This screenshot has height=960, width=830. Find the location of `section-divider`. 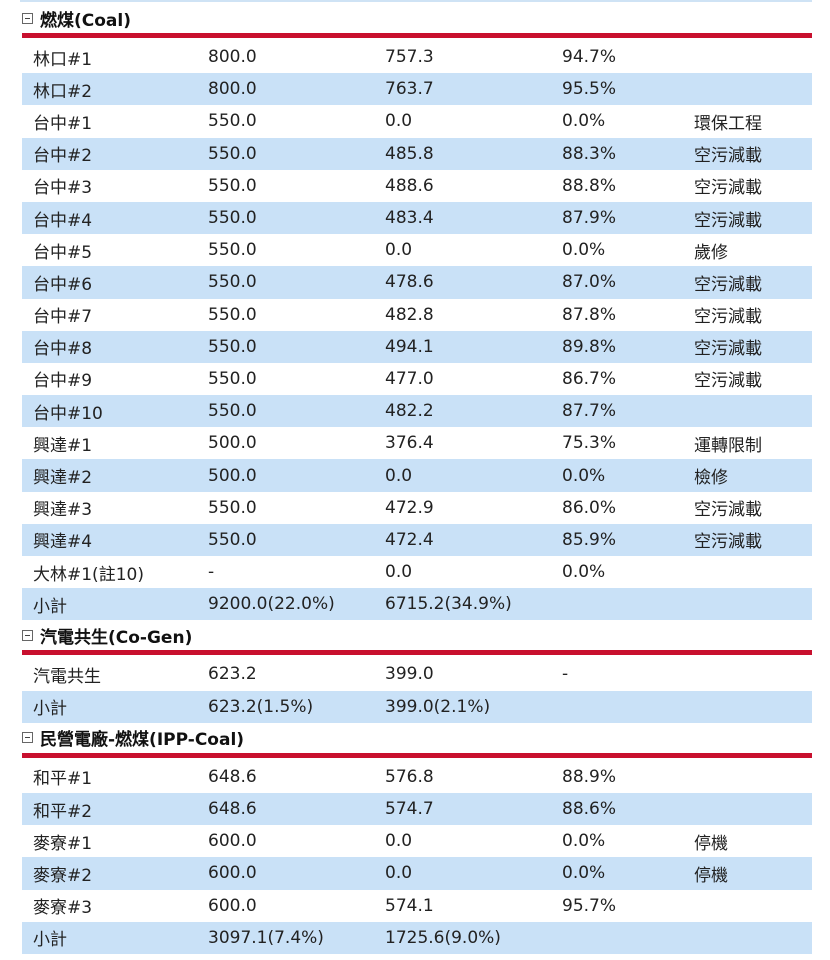

section-divider is located at coordinates (417, 653).